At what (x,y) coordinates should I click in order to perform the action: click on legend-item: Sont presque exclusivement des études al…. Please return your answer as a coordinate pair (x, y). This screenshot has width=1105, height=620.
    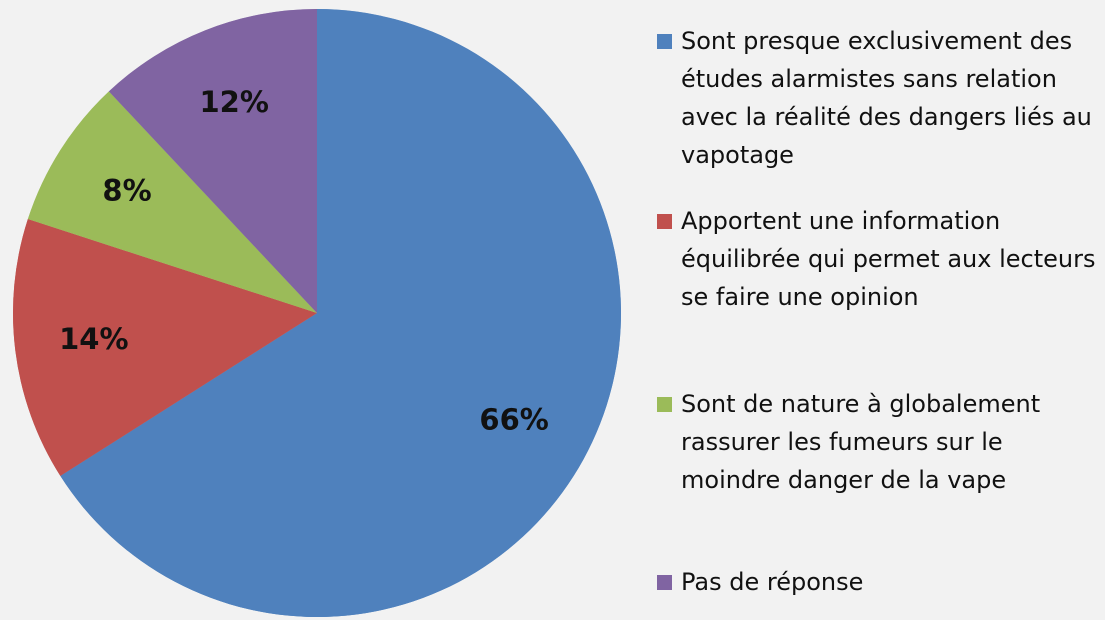
    Looking at the image, I should click on (877, 98).